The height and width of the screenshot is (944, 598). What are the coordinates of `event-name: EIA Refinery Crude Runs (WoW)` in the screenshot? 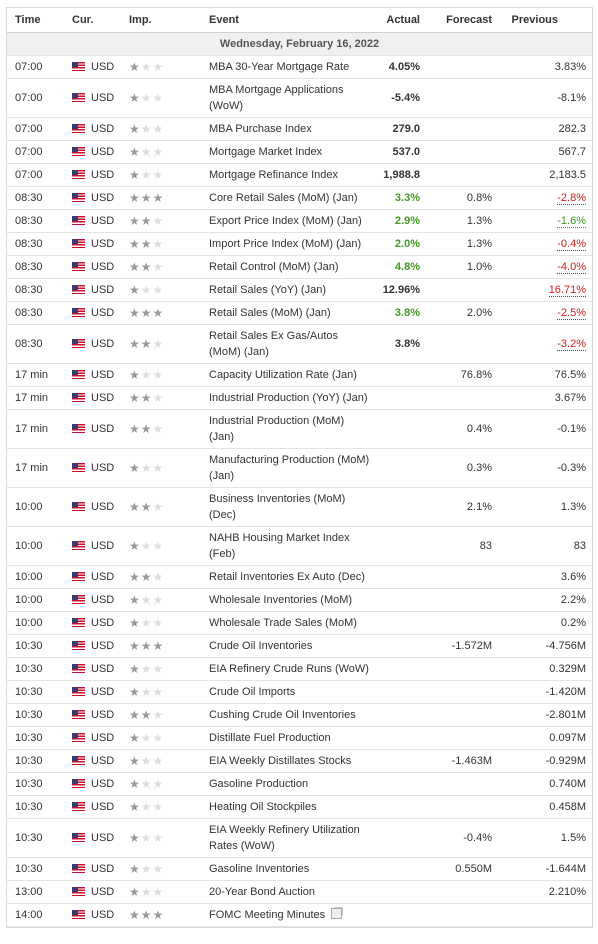 It's located at (293, 669).